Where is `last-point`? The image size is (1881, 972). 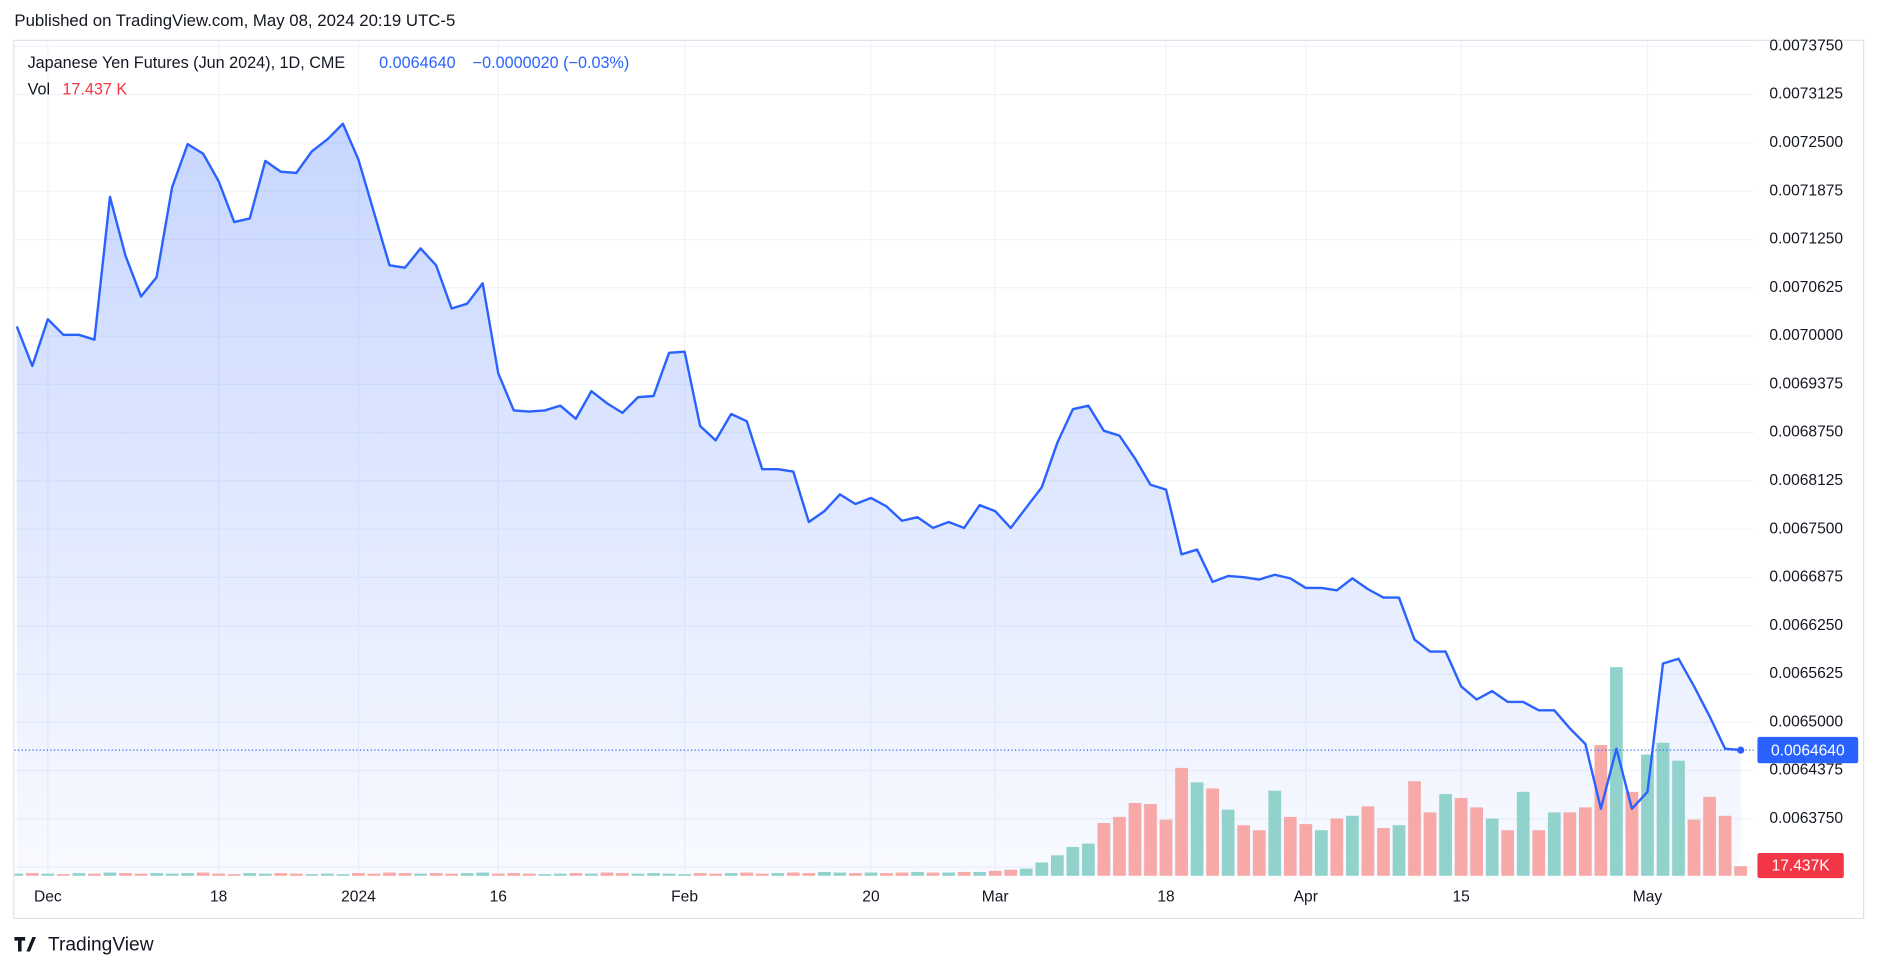
last-point is located at coordinates (1741, 750).